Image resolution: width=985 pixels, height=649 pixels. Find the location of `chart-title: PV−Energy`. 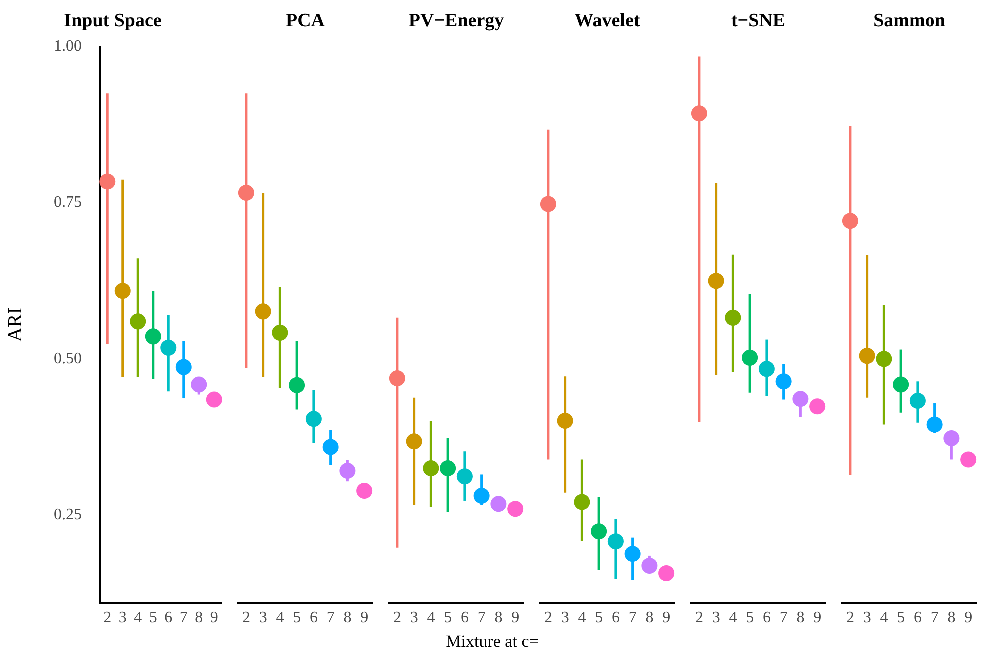

chart-title: PV−Energy is located at coordinates (456, 21).